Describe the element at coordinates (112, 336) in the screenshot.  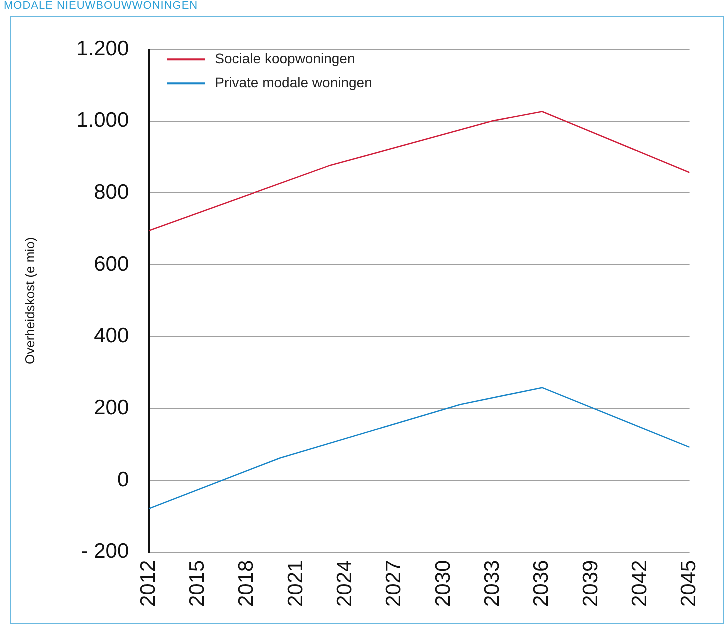
I see `y-tick-label: 400` at that location.